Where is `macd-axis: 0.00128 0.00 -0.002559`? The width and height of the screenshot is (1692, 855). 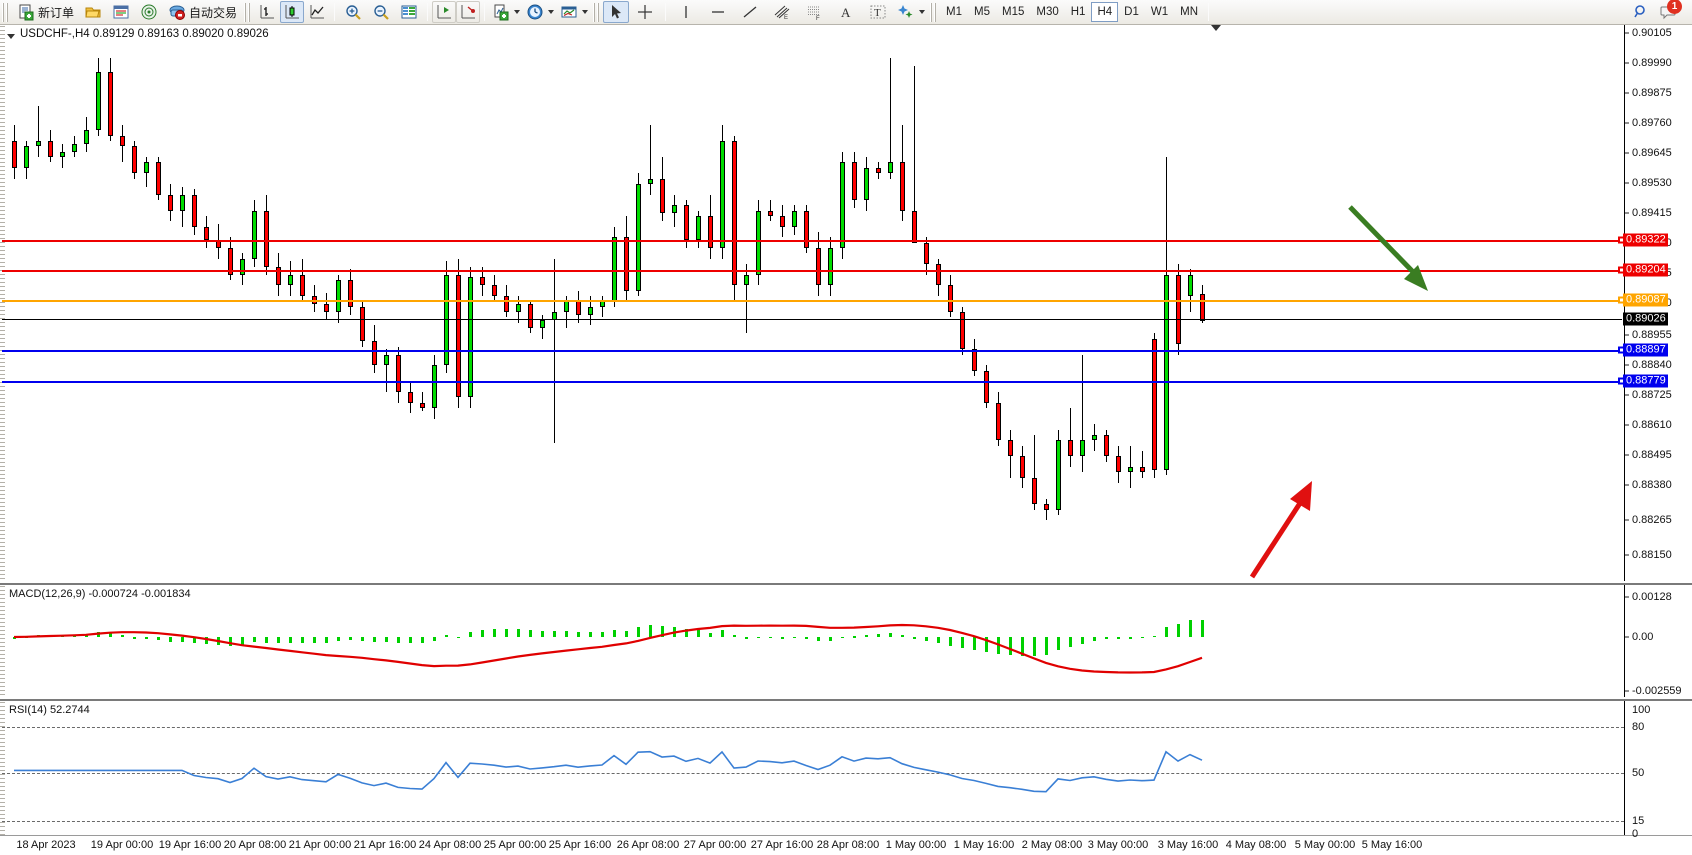 macd-axis: 0.00128 0.00 -0.002559 is located at coordinates (1658, 641).